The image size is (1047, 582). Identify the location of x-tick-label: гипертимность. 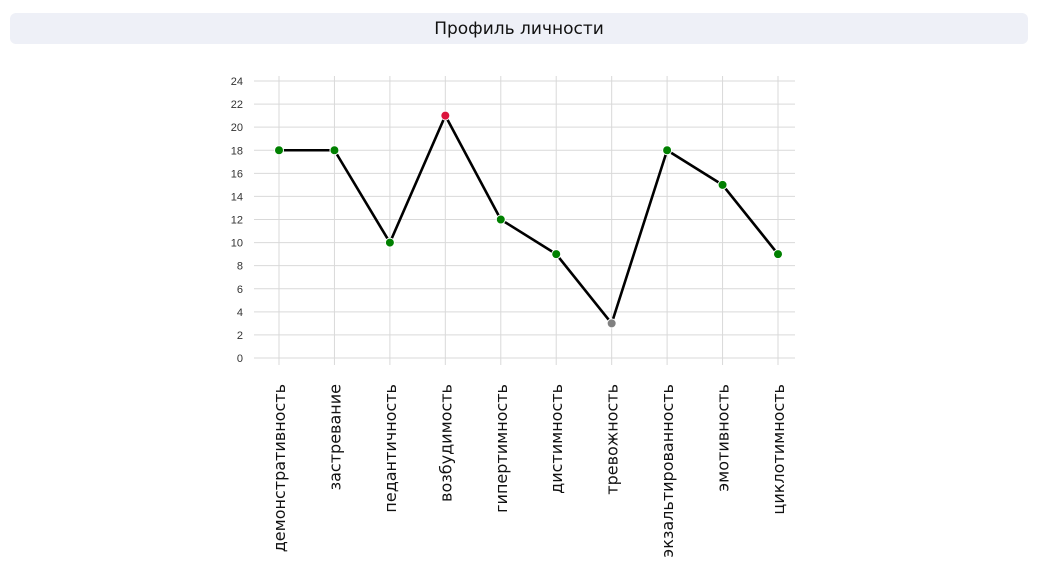
(501, 448).